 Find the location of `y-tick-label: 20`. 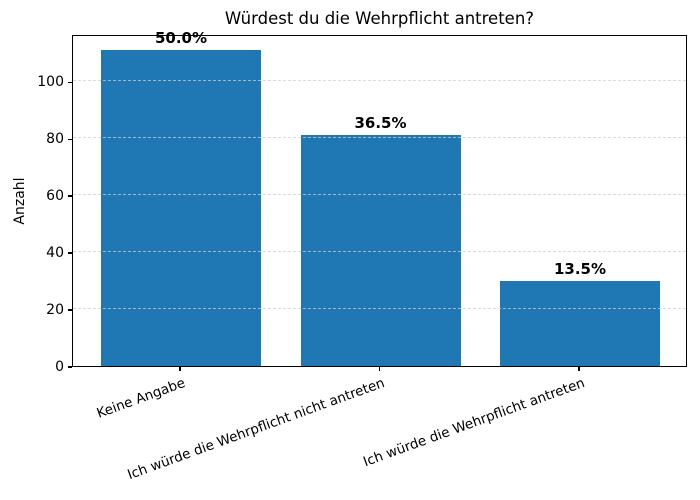

y-tick-label: 20 is located at coordinates (55, 310).